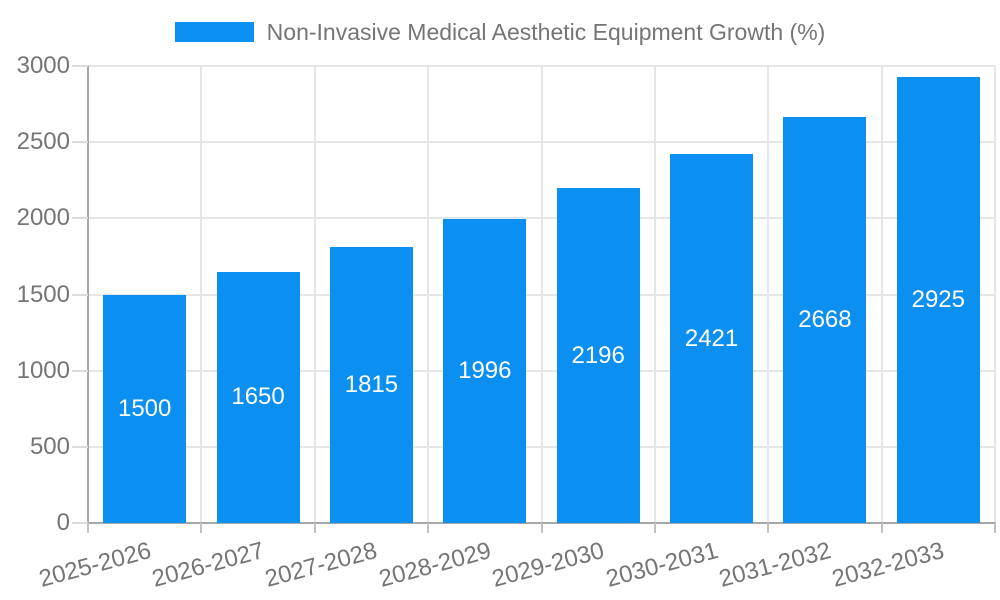  Describe the element at coordinates (94, 565) in the screenshot. I see `x-tick-label: 2025-2026` at that location.